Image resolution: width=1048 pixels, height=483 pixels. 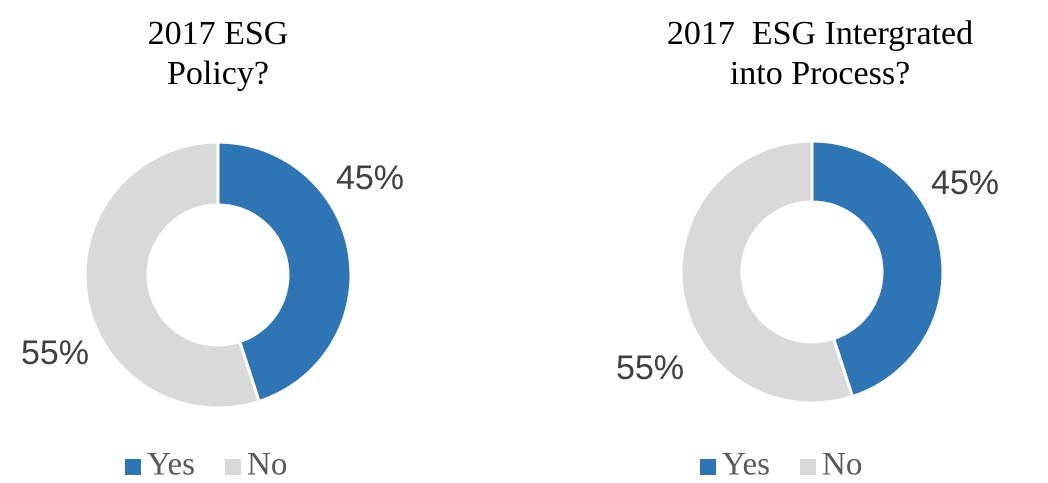 What do you see at coordinates (222, 53) in the screenshot?
I see `chart-title: 2017 ESG Policy?` at bounding box center [222, 53].